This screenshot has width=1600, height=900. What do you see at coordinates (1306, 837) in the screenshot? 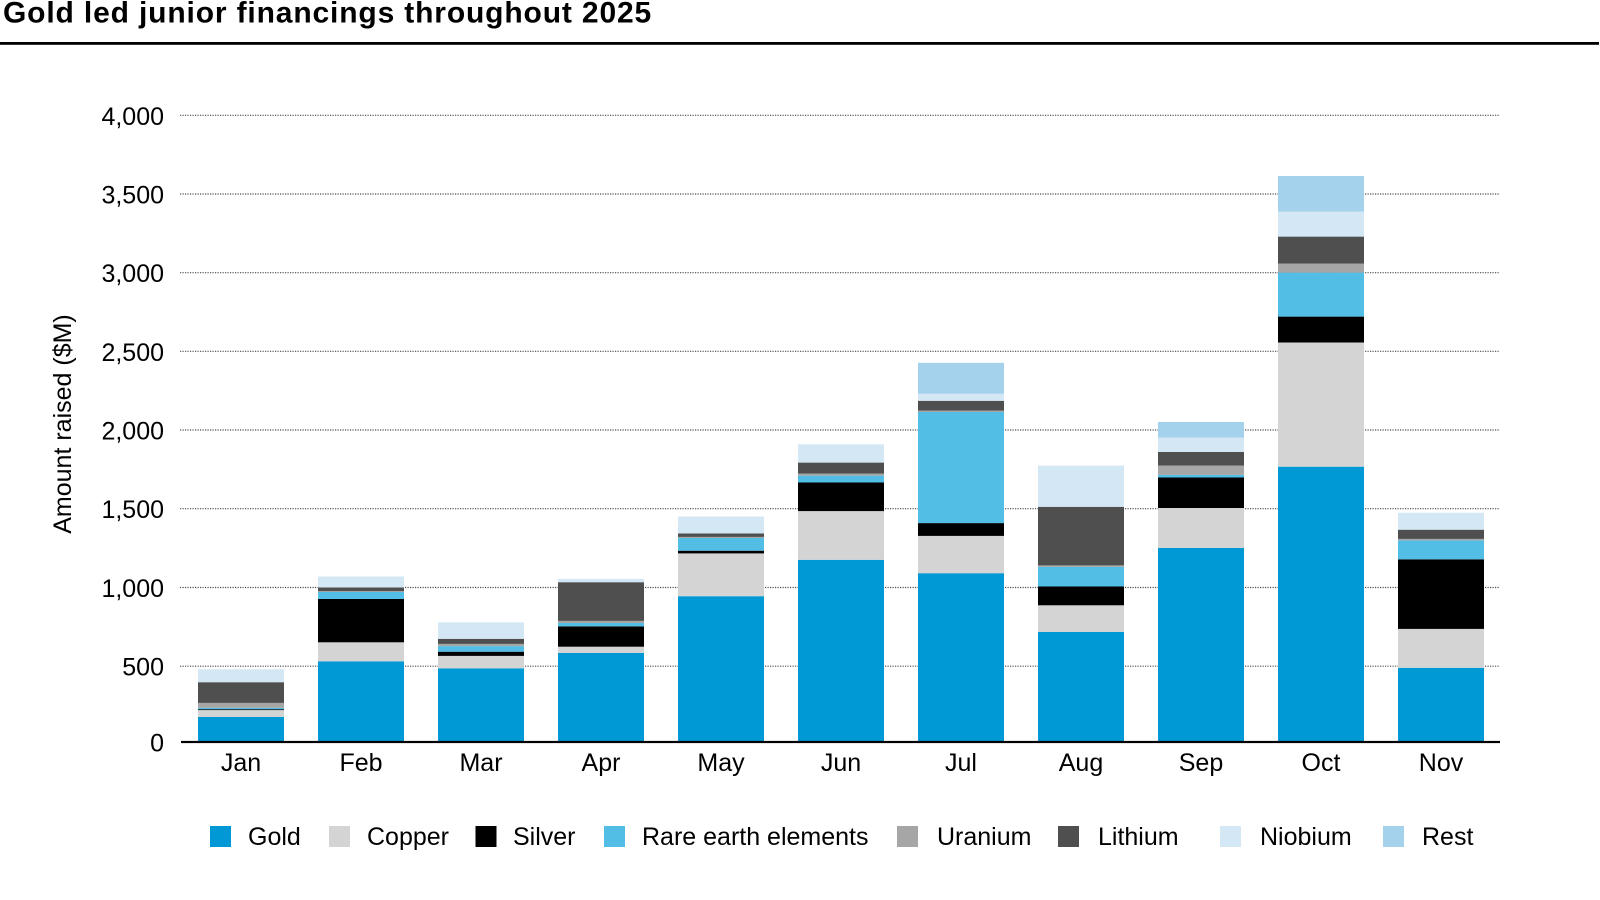
I see `svg-text: Niobium` at bounding box center [1306, 837].